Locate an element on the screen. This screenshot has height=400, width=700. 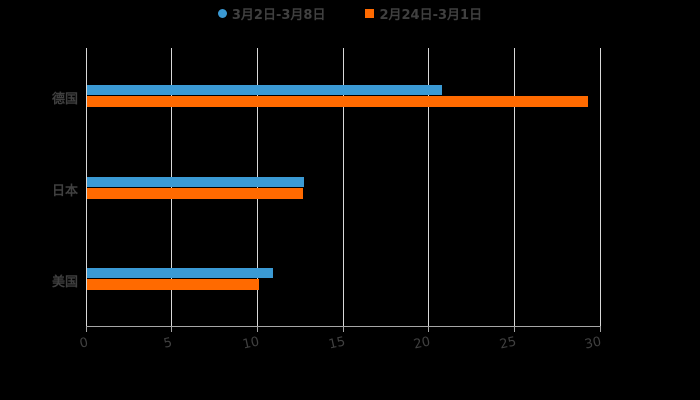
x-tick-label: 15 is located at coordinates (337, 343).